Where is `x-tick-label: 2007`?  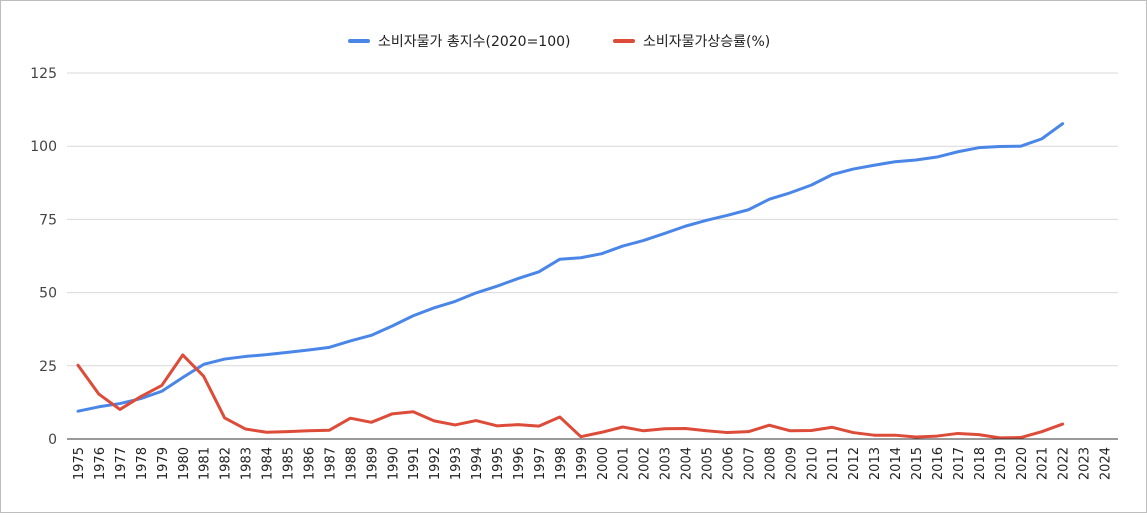 x-tick-label: 2007 is located at coordinates (749, 463).